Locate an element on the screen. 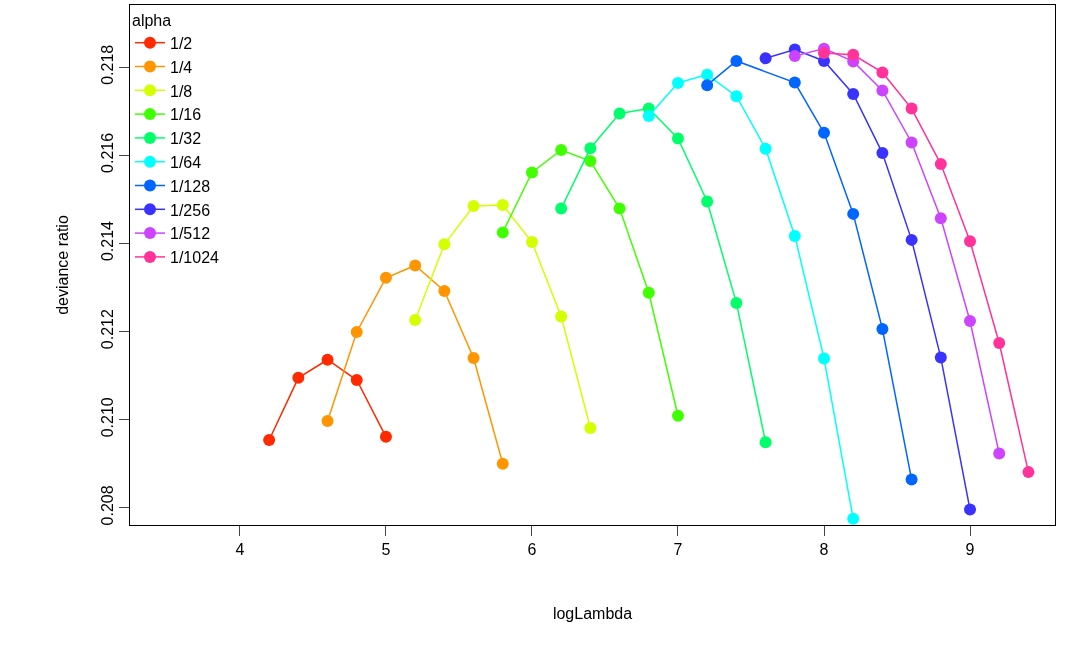  legend-label: 1/128 is located at coordinates (190, 186).